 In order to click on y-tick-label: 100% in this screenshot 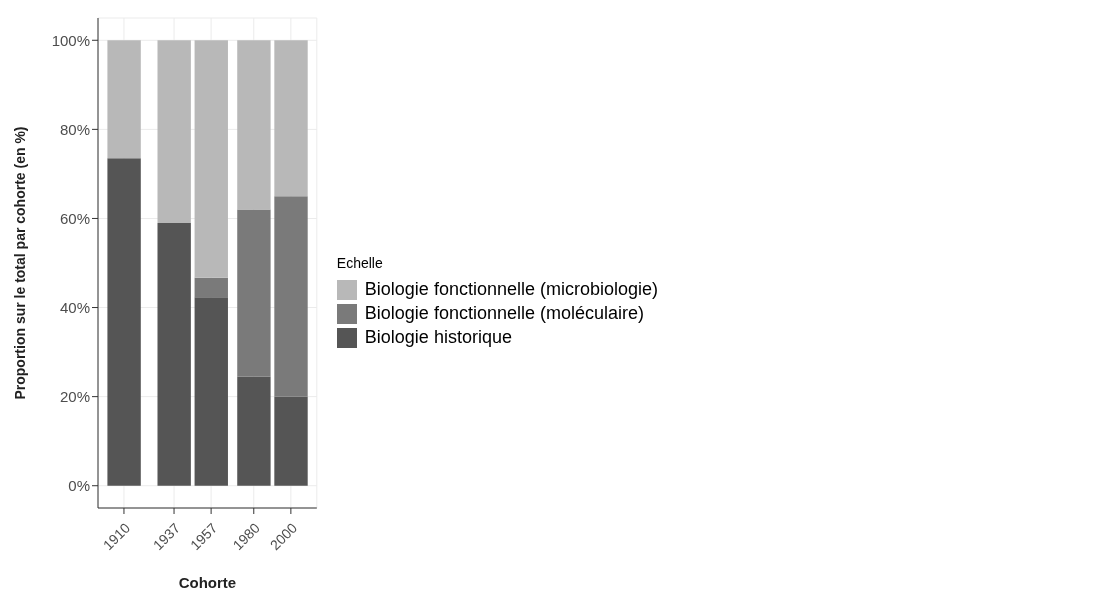, I will do `click(70, 40)`.